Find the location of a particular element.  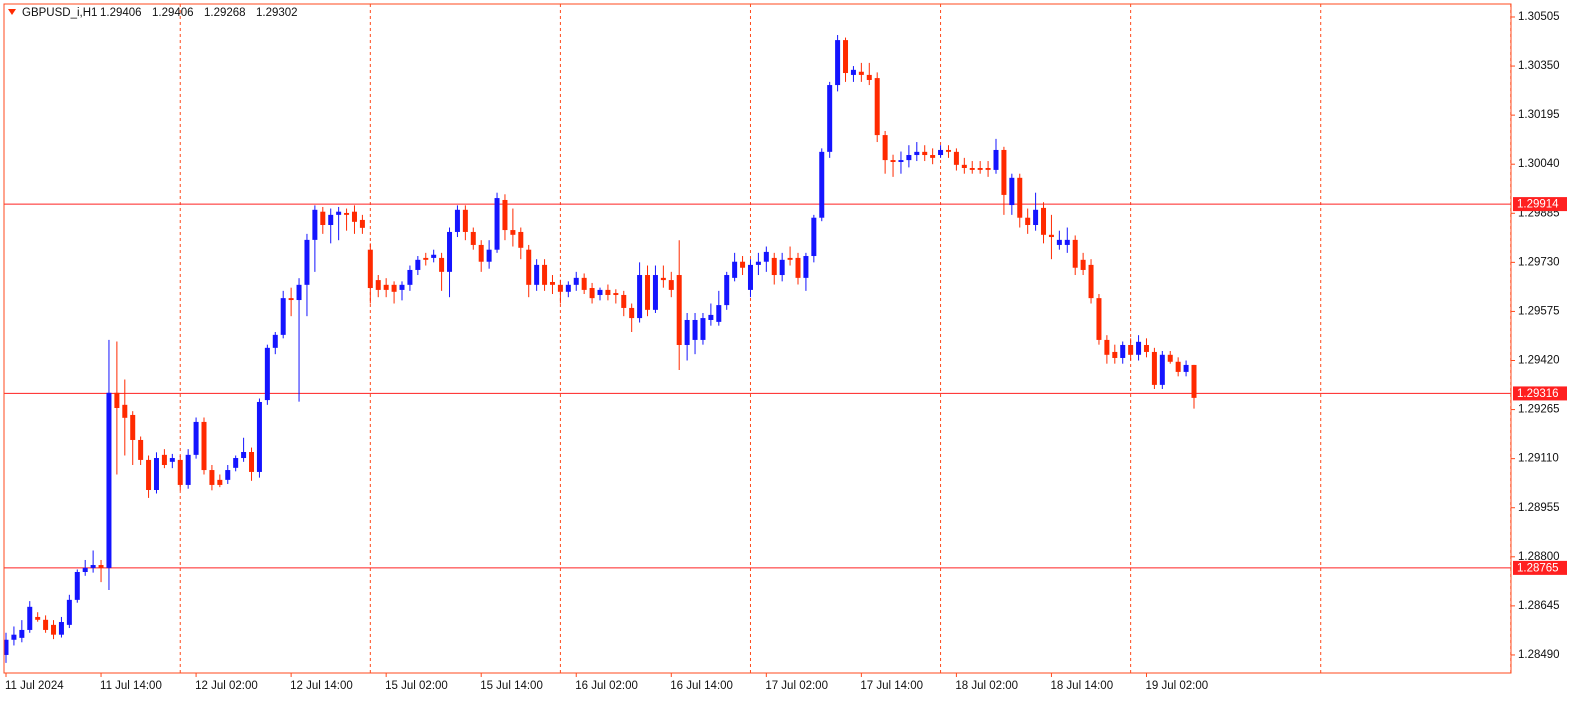

header-low: 1.29268 is located at coordinates (225, 13).